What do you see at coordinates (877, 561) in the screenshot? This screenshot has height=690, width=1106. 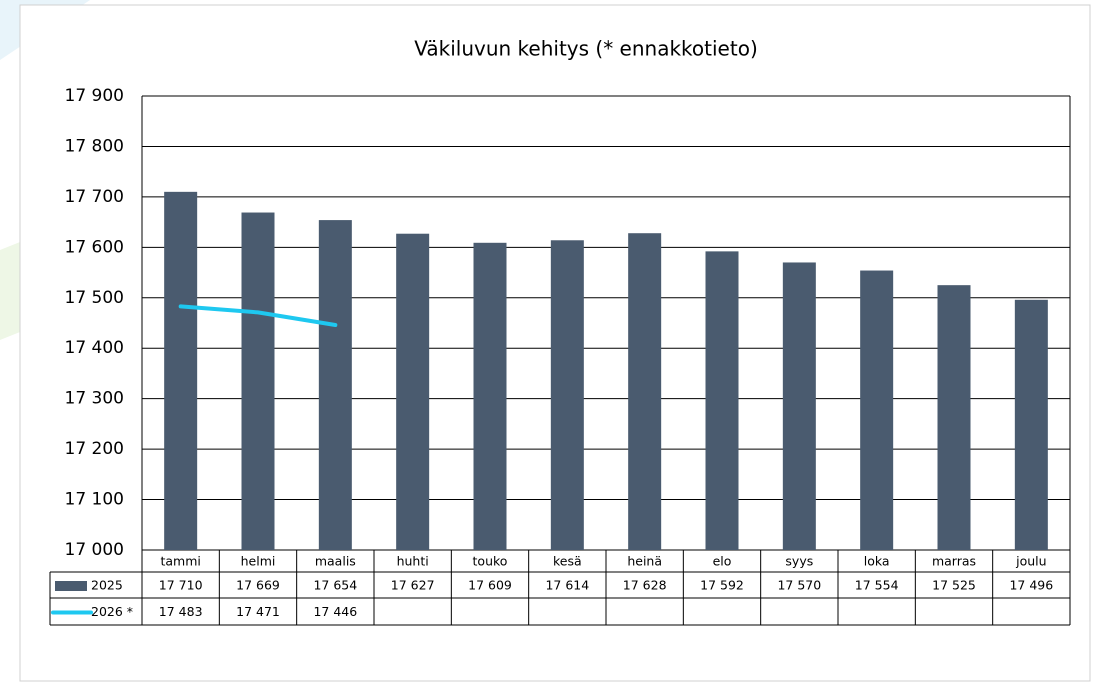 I see `x-tick-label: loka` at bounding box center [877, 561].